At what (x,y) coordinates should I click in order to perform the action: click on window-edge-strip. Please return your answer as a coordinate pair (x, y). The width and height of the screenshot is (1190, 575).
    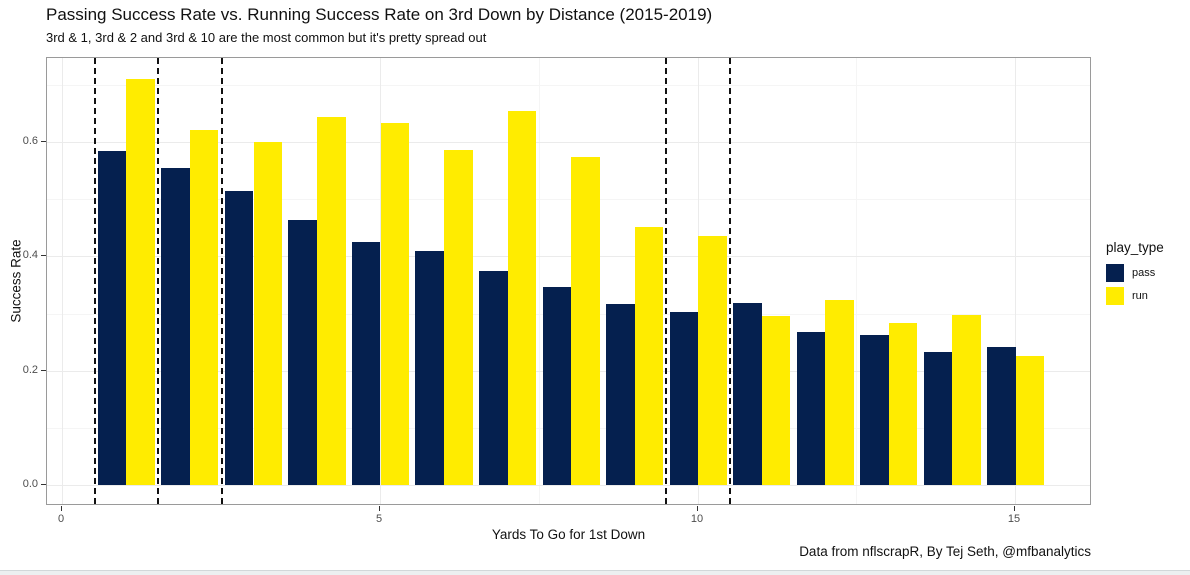
    Looking at the image, I should click on (595, 572).